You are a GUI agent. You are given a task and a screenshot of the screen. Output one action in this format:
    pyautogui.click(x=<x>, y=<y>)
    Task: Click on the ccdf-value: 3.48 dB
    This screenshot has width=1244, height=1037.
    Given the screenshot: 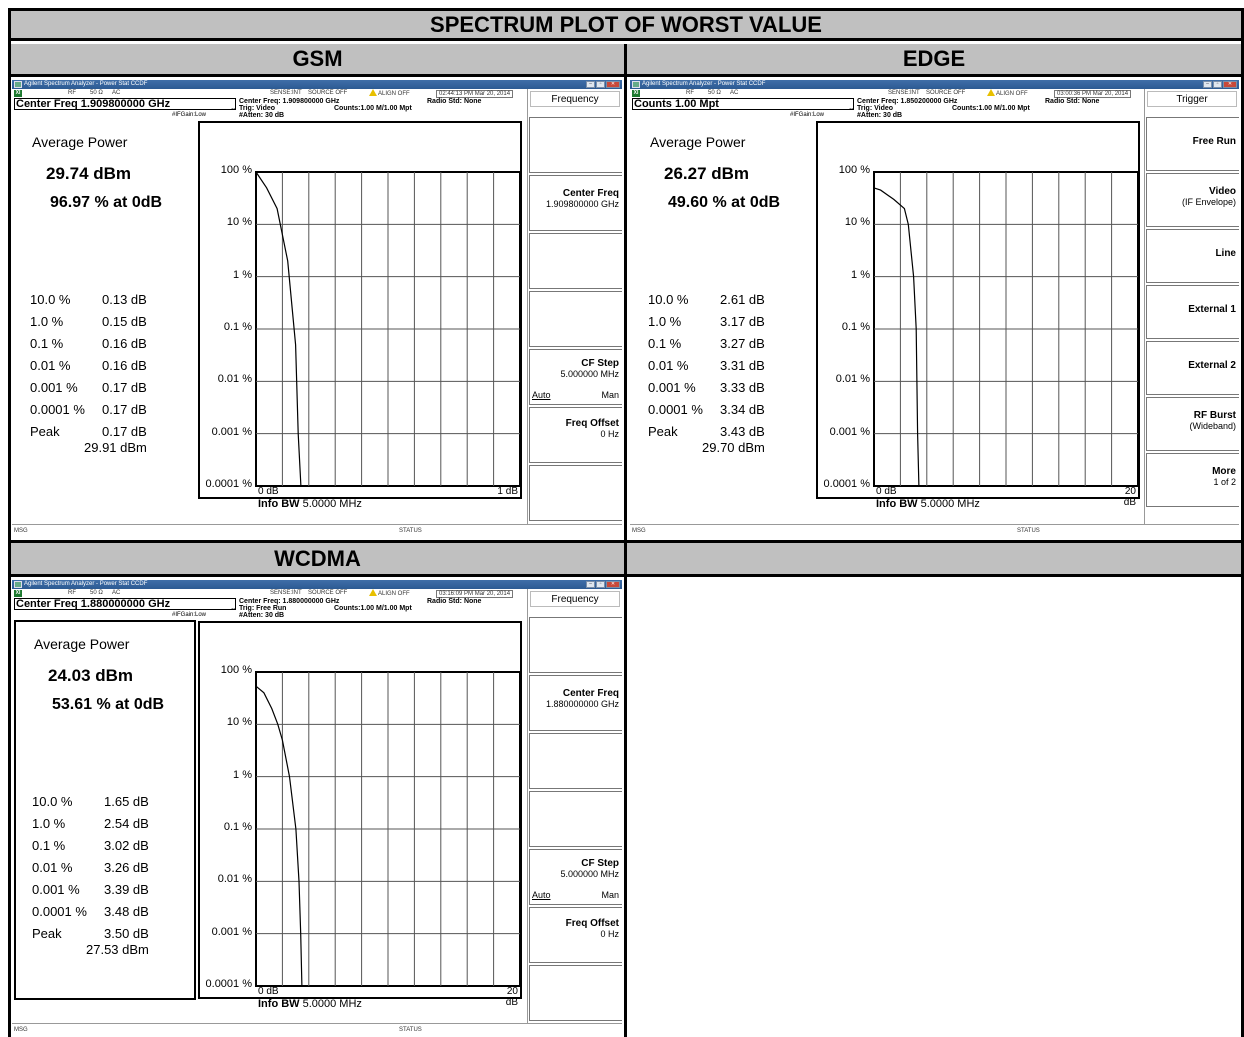 What is the action you would take?
    pyautogui.click(x=126, y=911)
    